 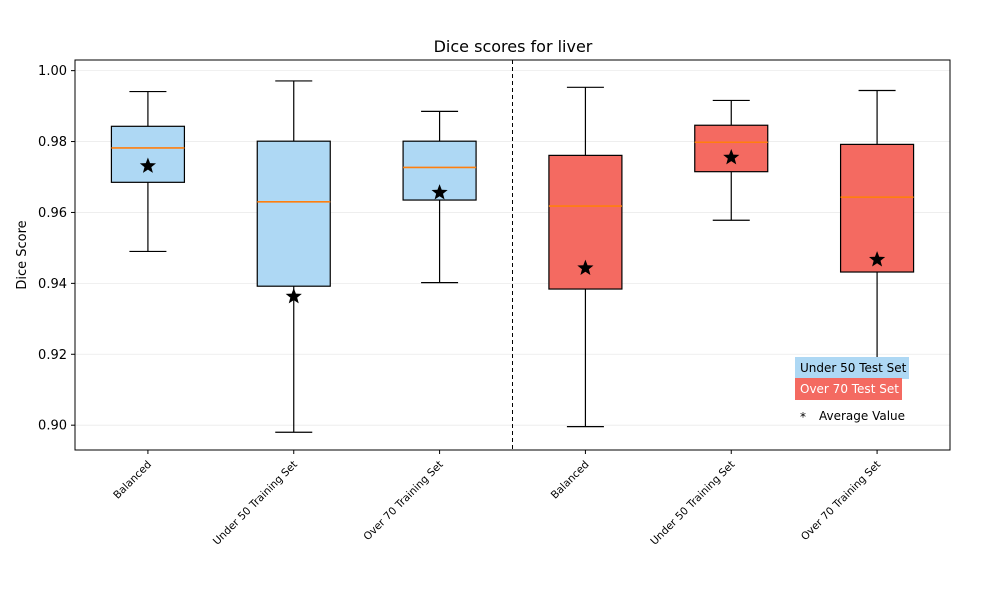 I want to click on legend-label-average-value: Average Value, so click(x=862, y=416).